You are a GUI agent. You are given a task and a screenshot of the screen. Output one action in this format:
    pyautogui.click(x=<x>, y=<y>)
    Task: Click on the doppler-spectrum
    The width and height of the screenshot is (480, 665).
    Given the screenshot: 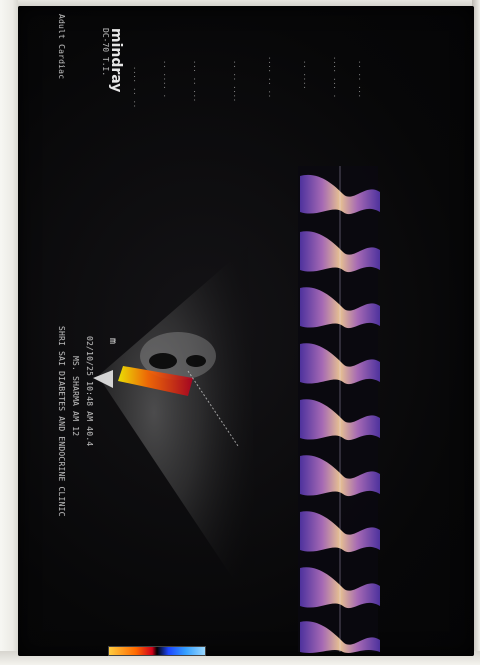 What is the action you would take?
    pyautogui.click(x=340, y=413)
    